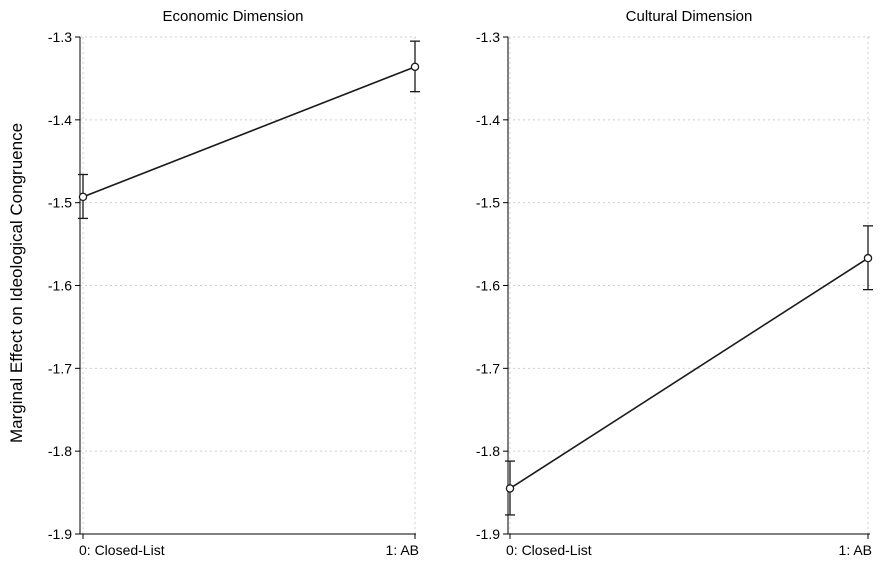 Image resolution: width=891 pixels, height=571 pixels. What do you see at coordinates (233, 16) in the screenshot?
I see `panel-title: Economic Dimension` at bounding box center [233, 16].